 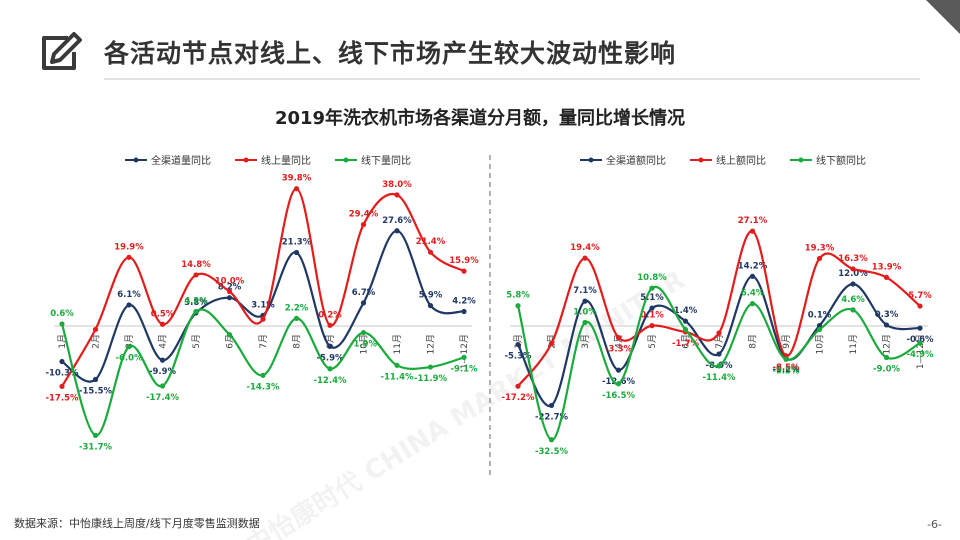 What do you see at coordinates (430, 379) in the screenshot?
I see `data-label: -11.9%` at bounding box center [430, 379].